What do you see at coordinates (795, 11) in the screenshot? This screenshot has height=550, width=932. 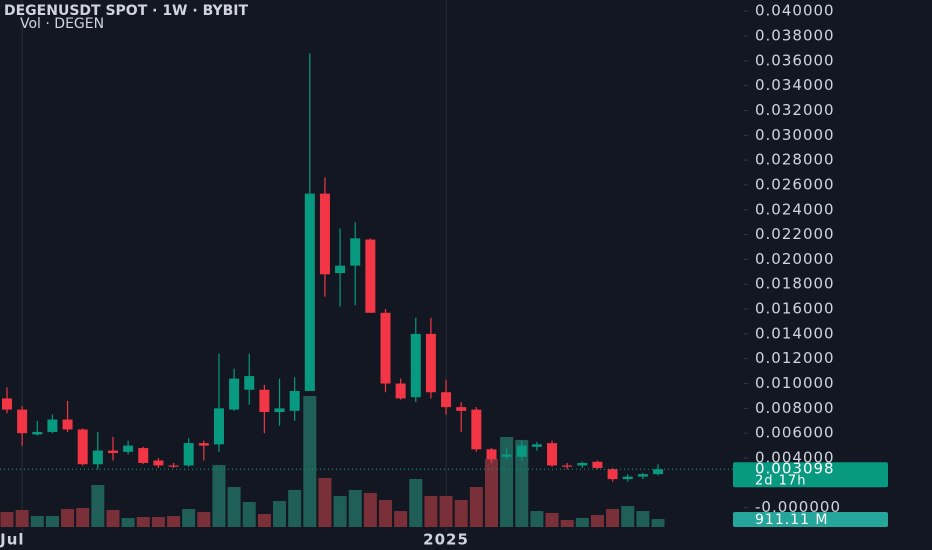 I see `y-tick-label: 0.040000` at bounding box center [795, 11].